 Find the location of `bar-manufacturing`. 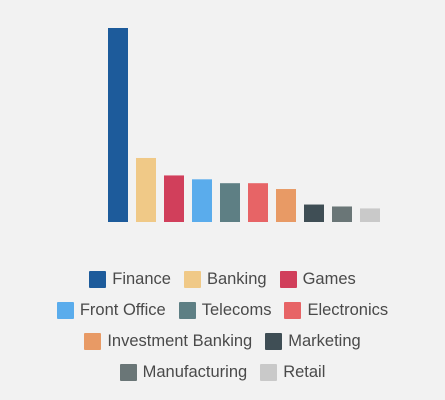

bar-manufacturing is located at coordinates (342, 214).